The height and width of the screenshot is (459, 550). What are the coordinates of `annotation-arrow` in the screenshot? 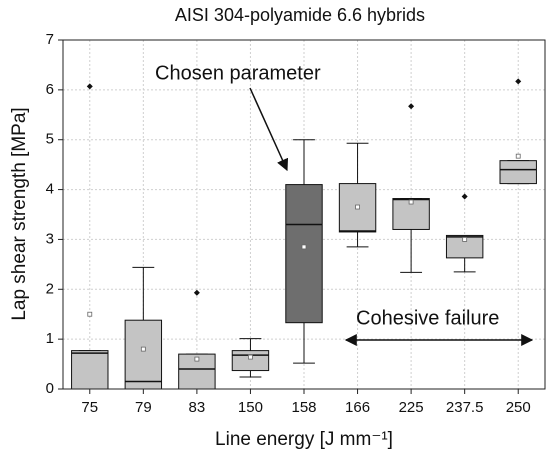 It's located at (269, 129).